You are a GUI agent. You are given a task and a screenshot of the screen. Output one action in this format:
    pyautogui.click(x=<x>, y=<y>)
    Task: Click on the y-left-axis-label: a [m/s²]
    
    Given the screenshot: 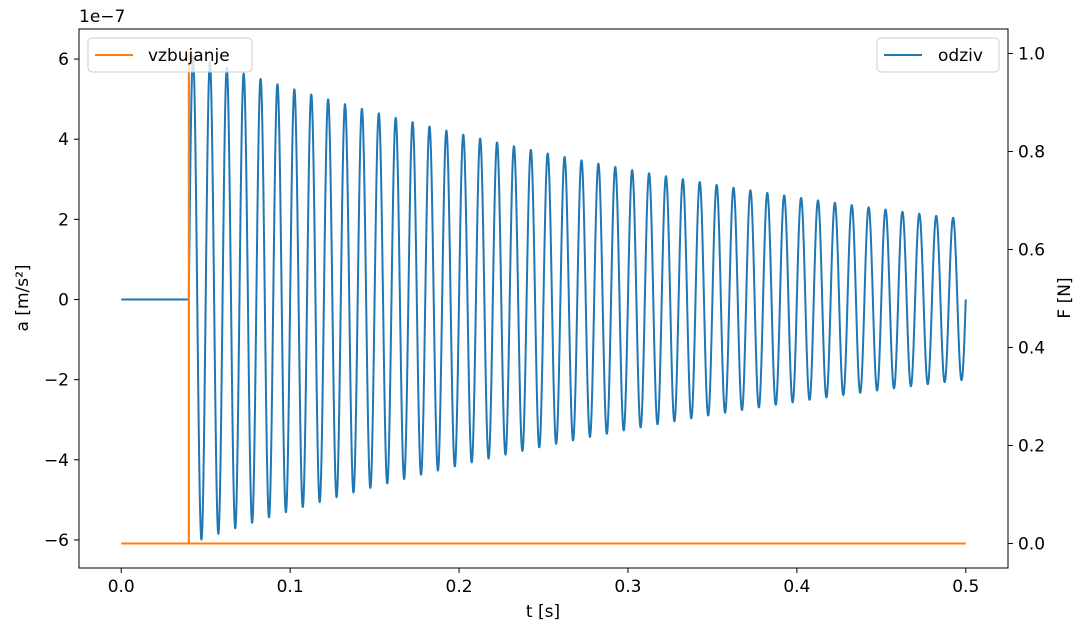 What is the action you would take?
    pyautogui.click(x=23, y=297)
    